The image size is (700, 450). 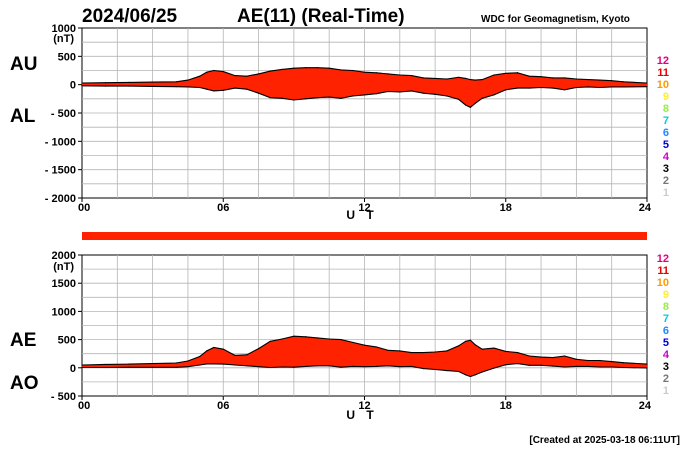 I want to click on bottom-y-tick-label: 0, so click(x=73, y=369).